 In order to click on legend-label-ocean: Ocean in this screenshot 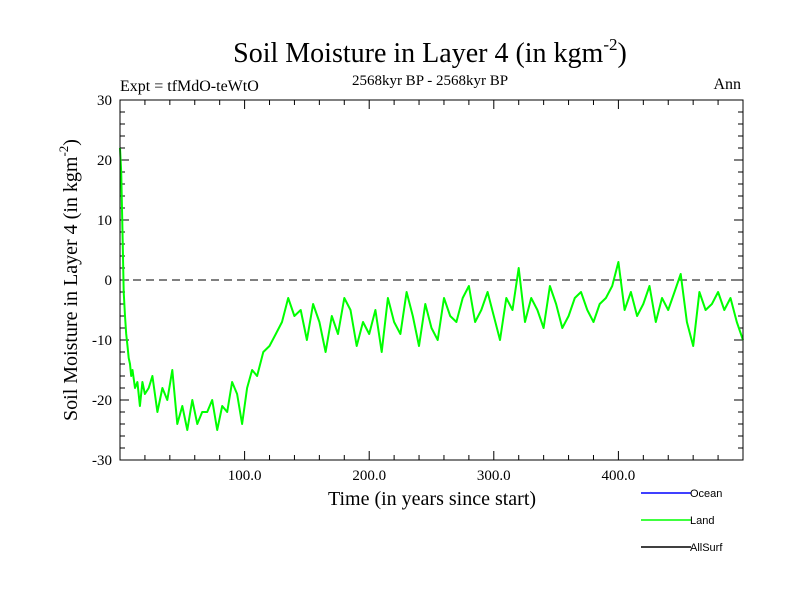, I will do `click(706, 494)`.